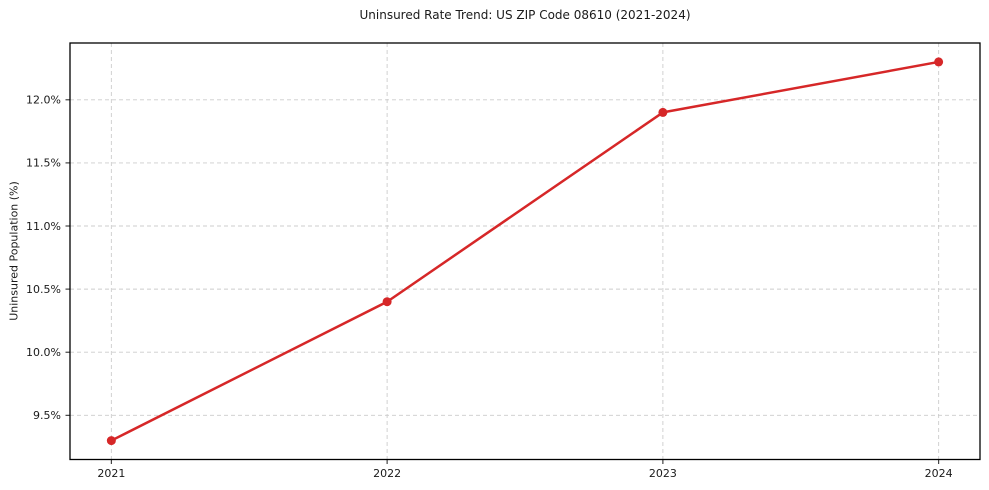  Describe the element at coordinates (43, 226) in the screenshot. I see `y-tick-label: 11.0%` at that location.